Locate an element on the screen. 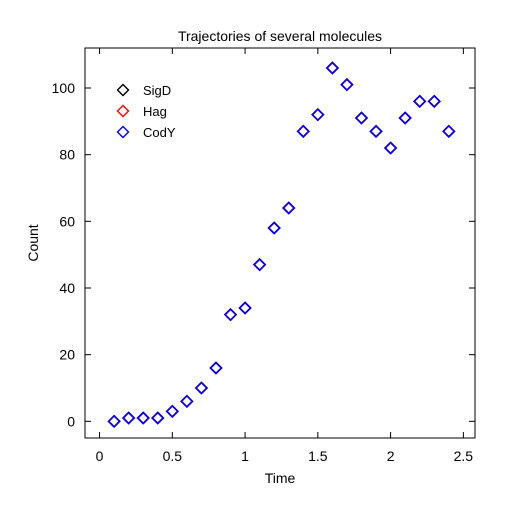 The height and width of the screenshot is (512, 512). x-tick-label: 2.5 is located at coordinates (464, 456).